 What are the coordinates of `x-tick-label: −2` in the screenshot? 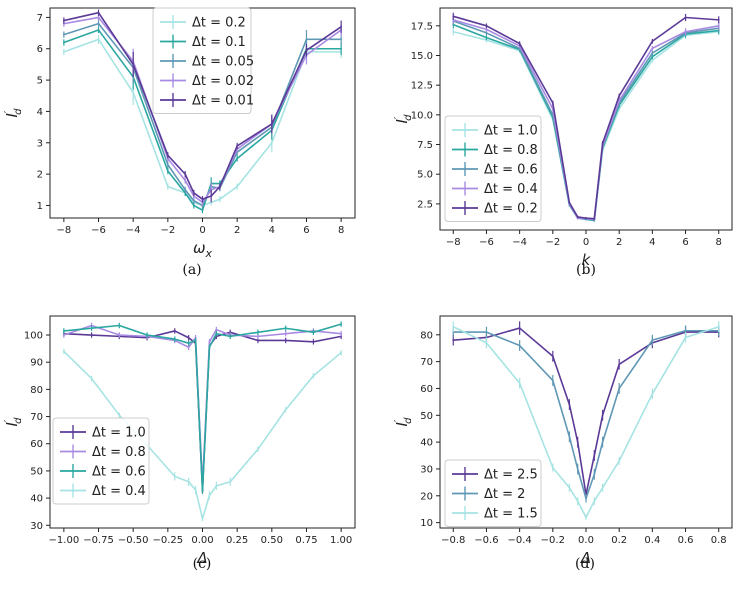 It's located at (167, 230).